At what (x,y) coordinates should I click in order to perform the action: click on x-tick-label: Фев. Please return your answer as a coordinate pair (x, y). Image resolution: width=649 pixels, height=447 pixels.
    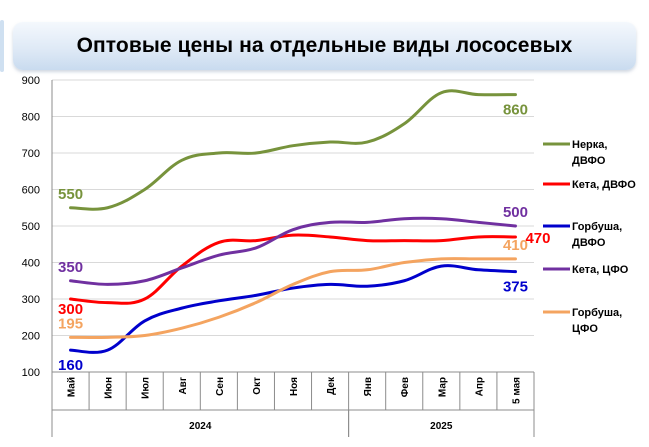
    Looking at the image, I should click on (405, 387).